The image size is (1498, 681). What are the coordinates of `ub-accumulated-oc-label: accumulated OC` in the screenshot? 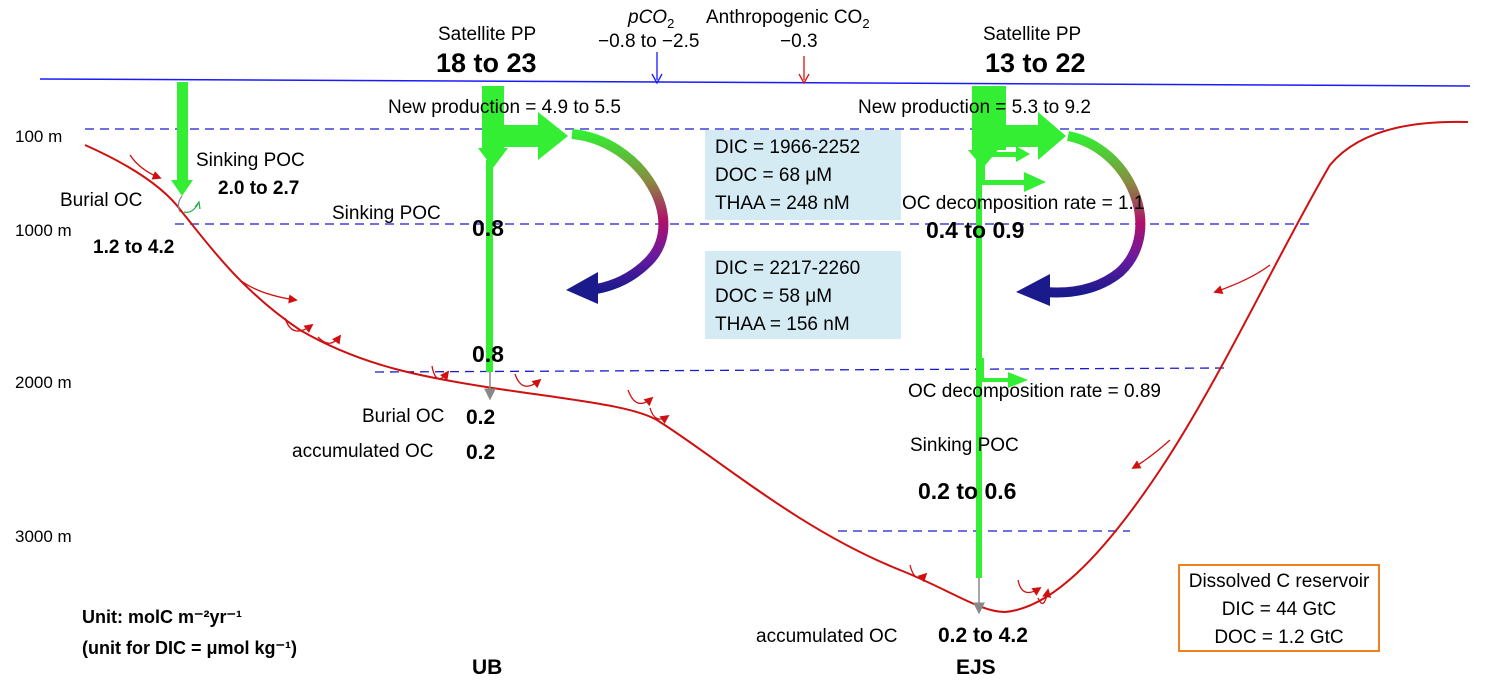 It's located at (363, 451).